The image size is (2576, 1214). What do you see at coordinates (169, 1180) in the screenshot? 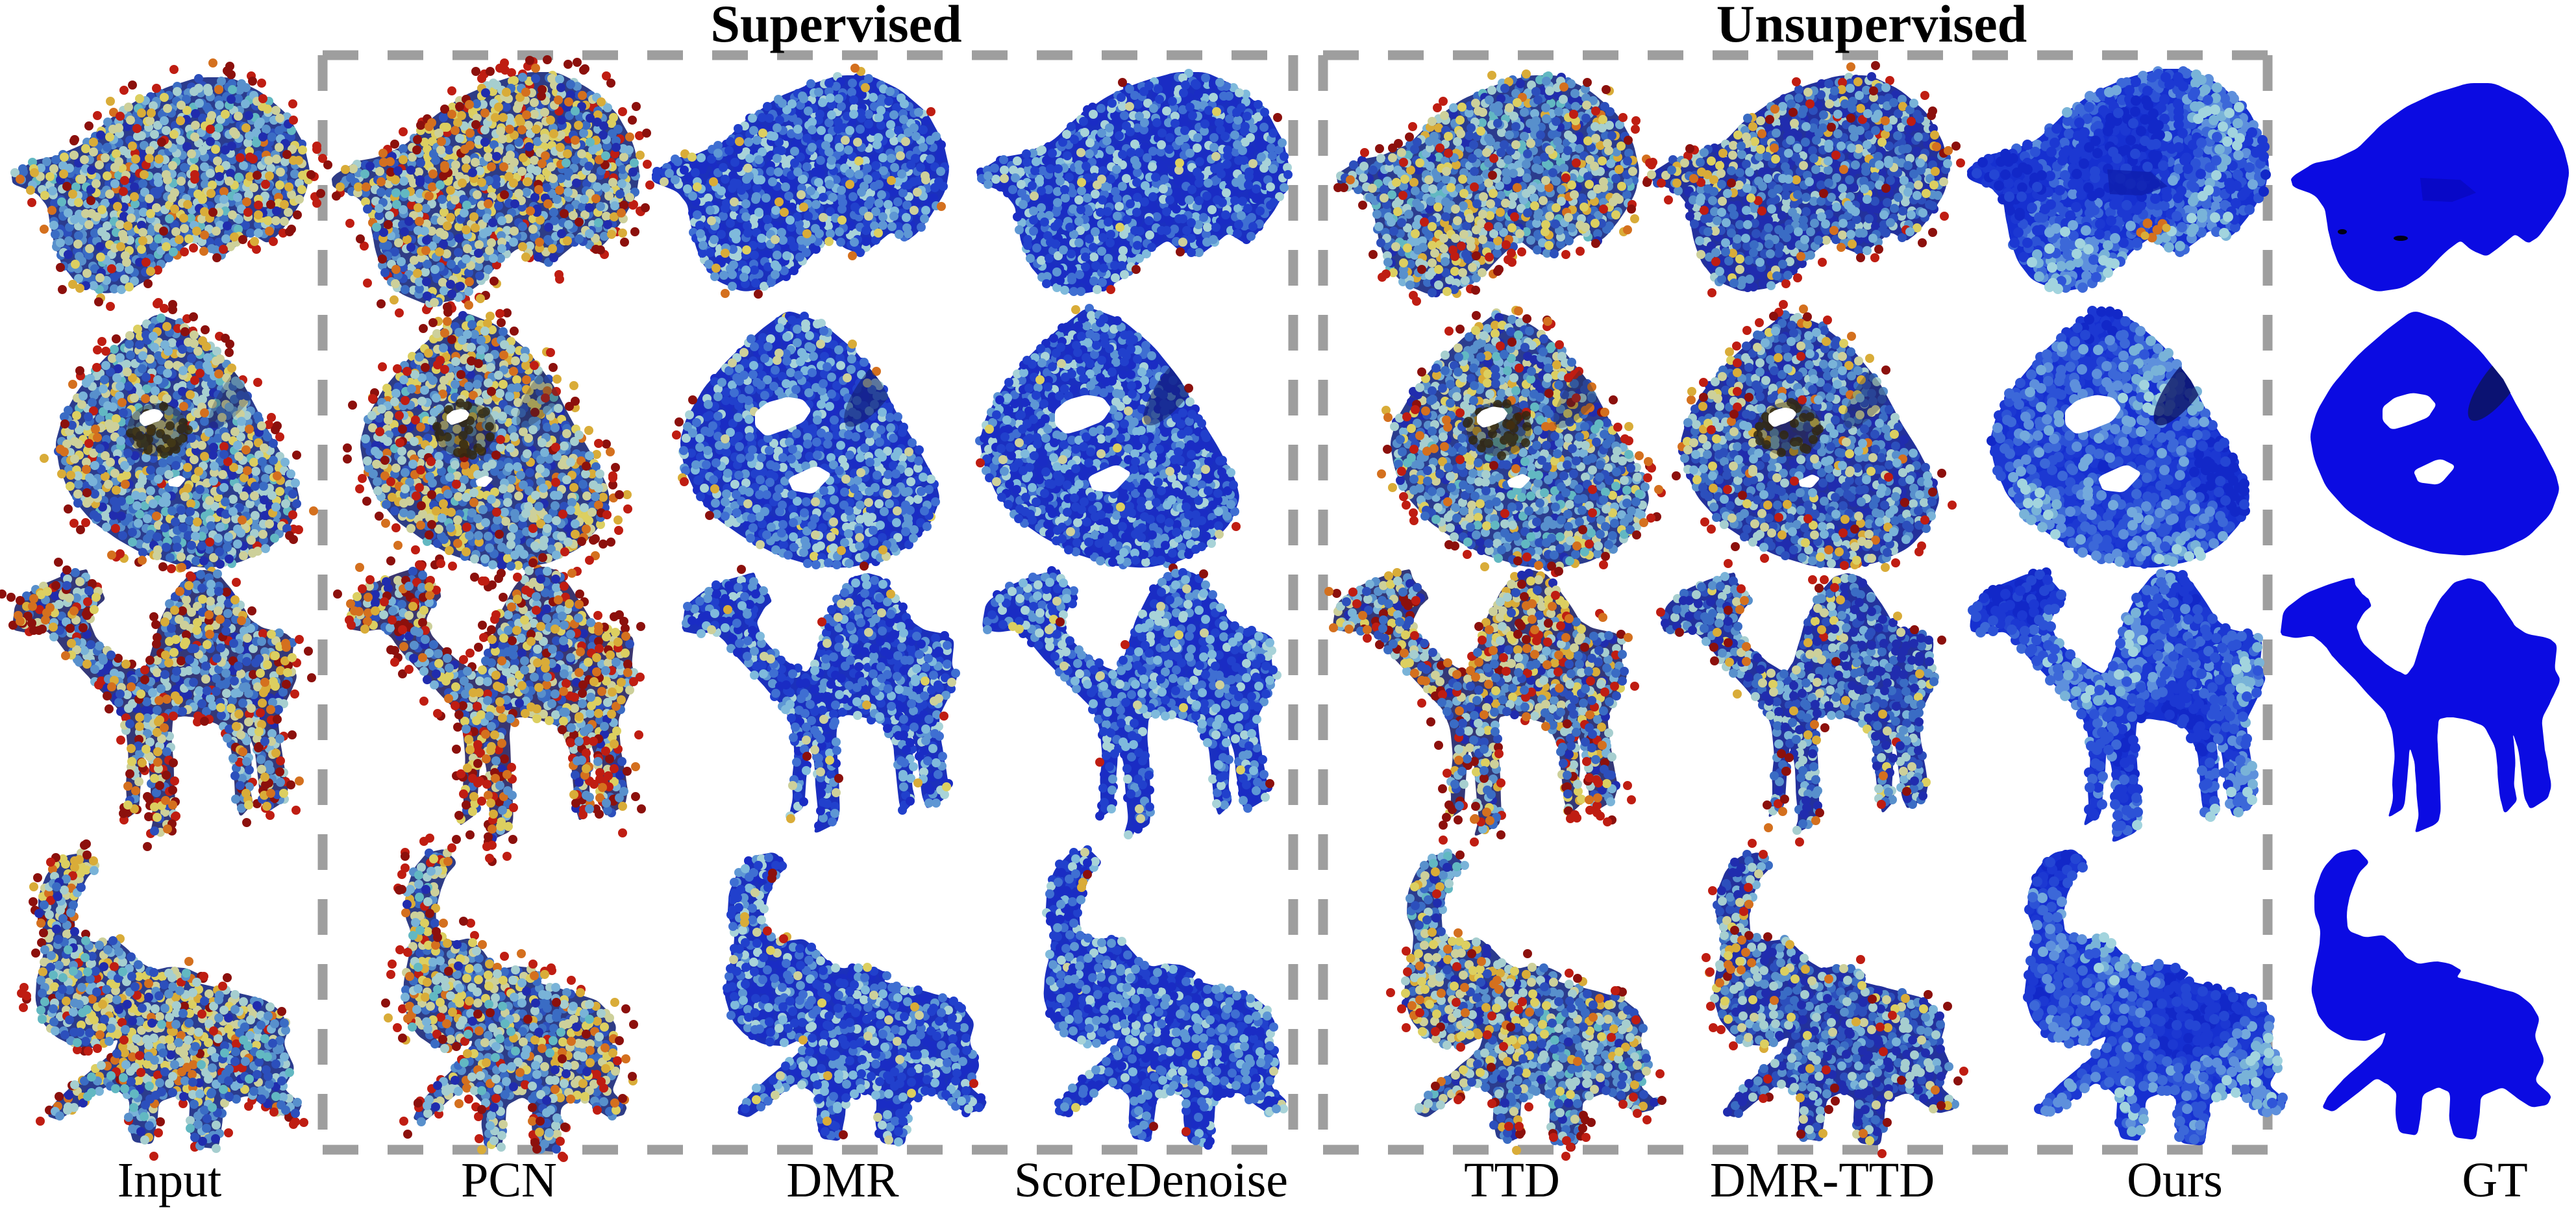
I see `svg-text: Input` at bounding box center [169, 1180].